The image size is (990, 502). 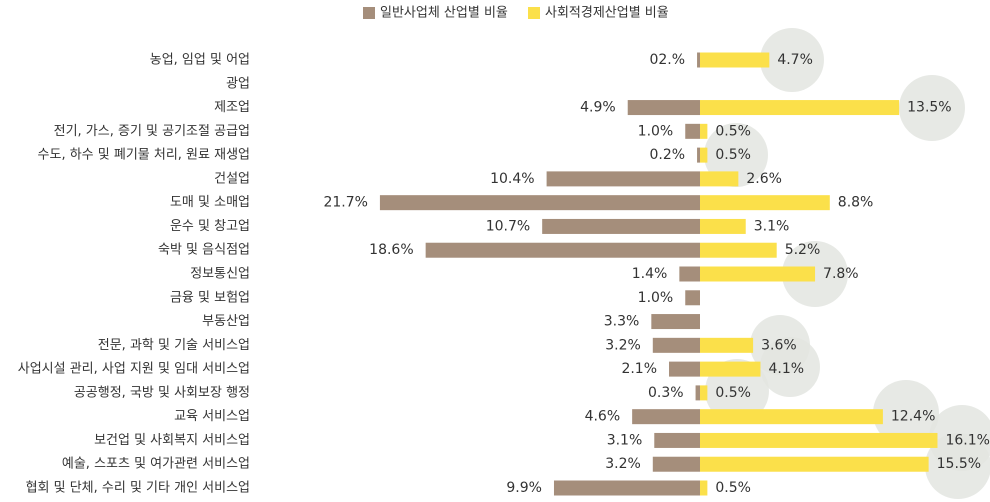 I want to click on category-label: 제조업, so click(x=232, y=107).